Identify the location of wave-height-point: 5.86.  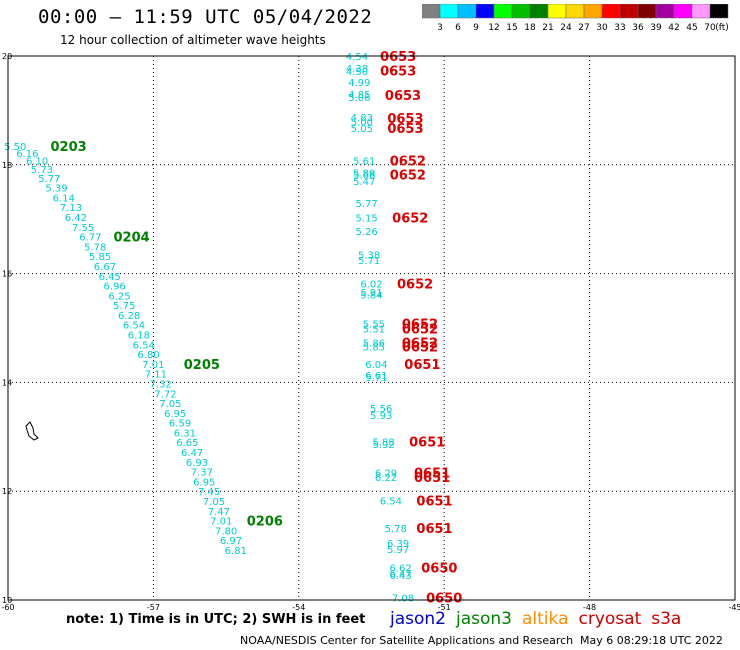
(374, 344).